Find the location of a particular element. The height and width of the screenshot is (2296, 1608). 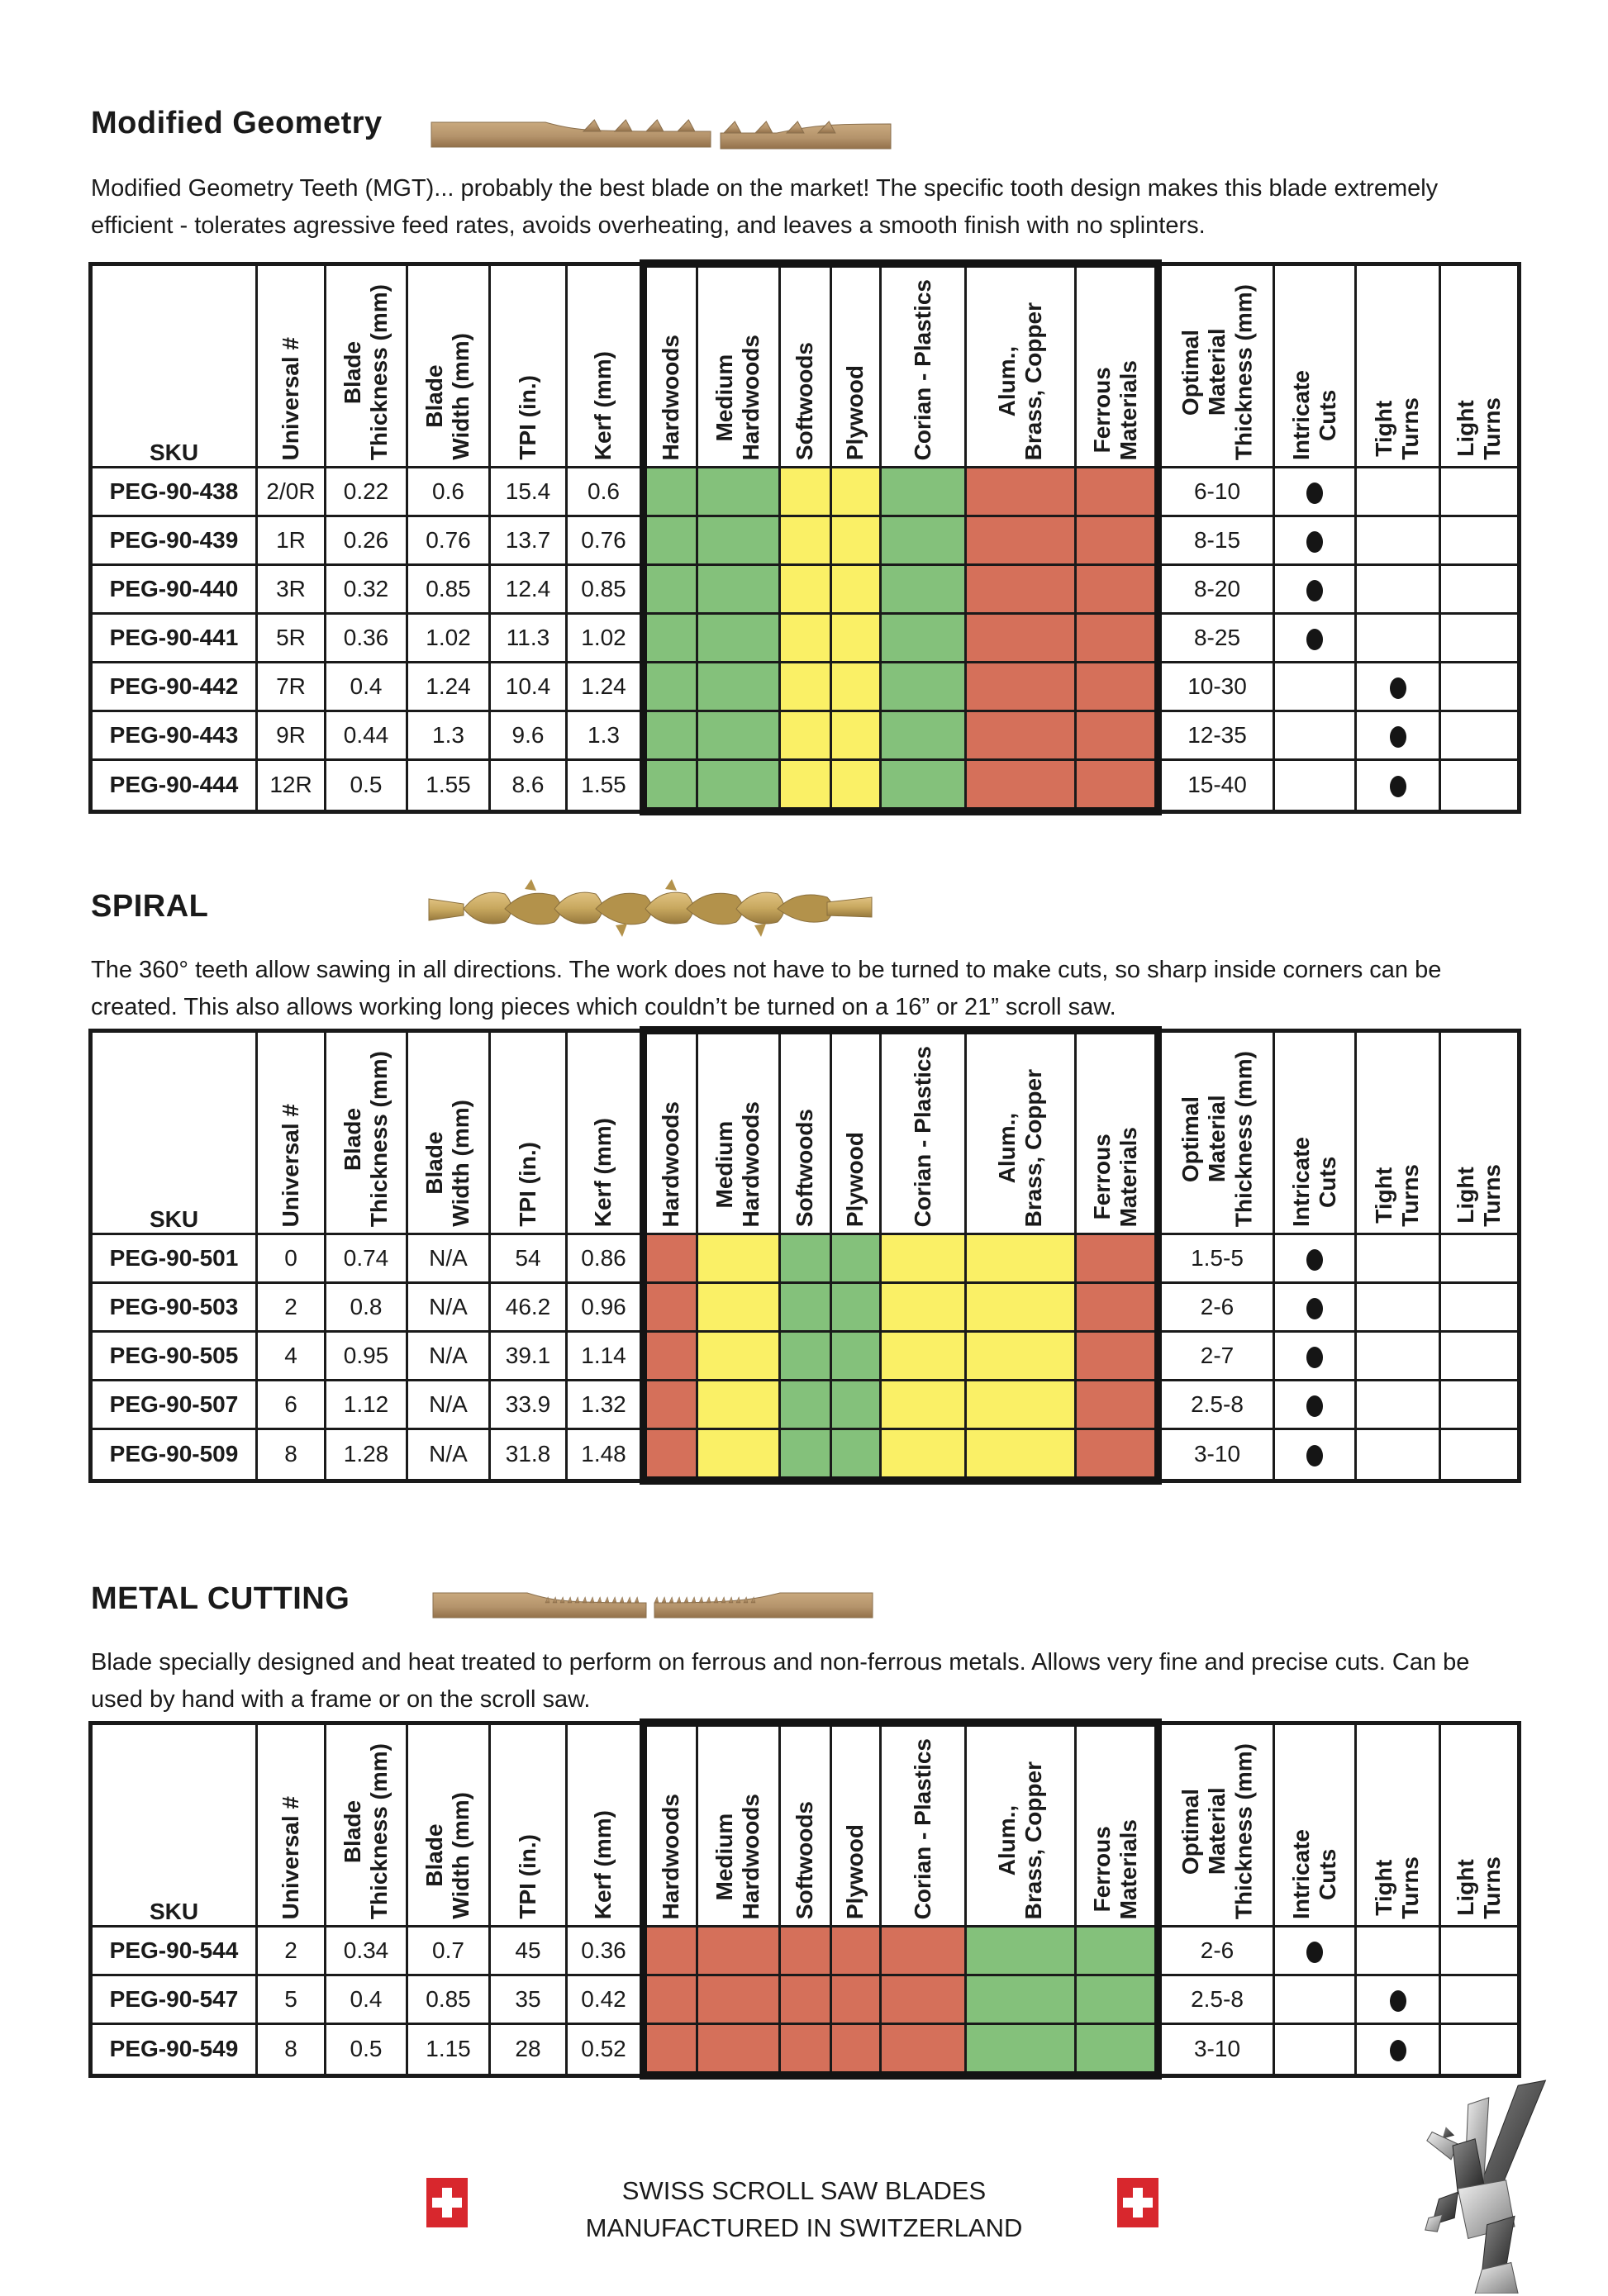

col-header-optimal-material-thickness: Optimal Material Thickness (mm) is located at coordinates (1216, 1132).